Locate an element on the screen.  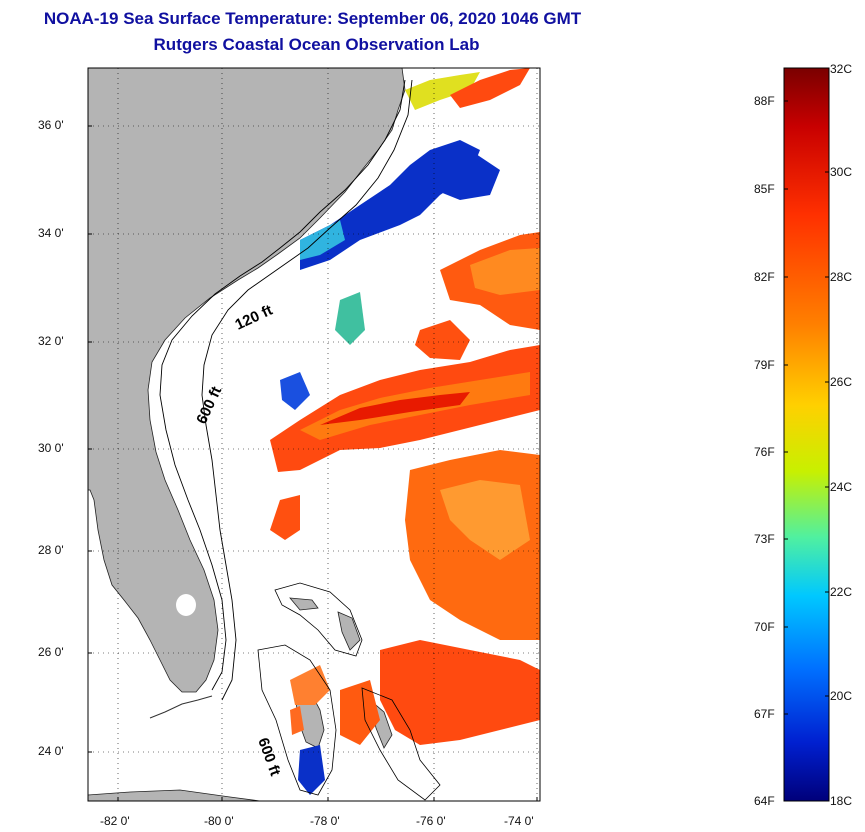
land-cuba is located at coordinates (174, 795).